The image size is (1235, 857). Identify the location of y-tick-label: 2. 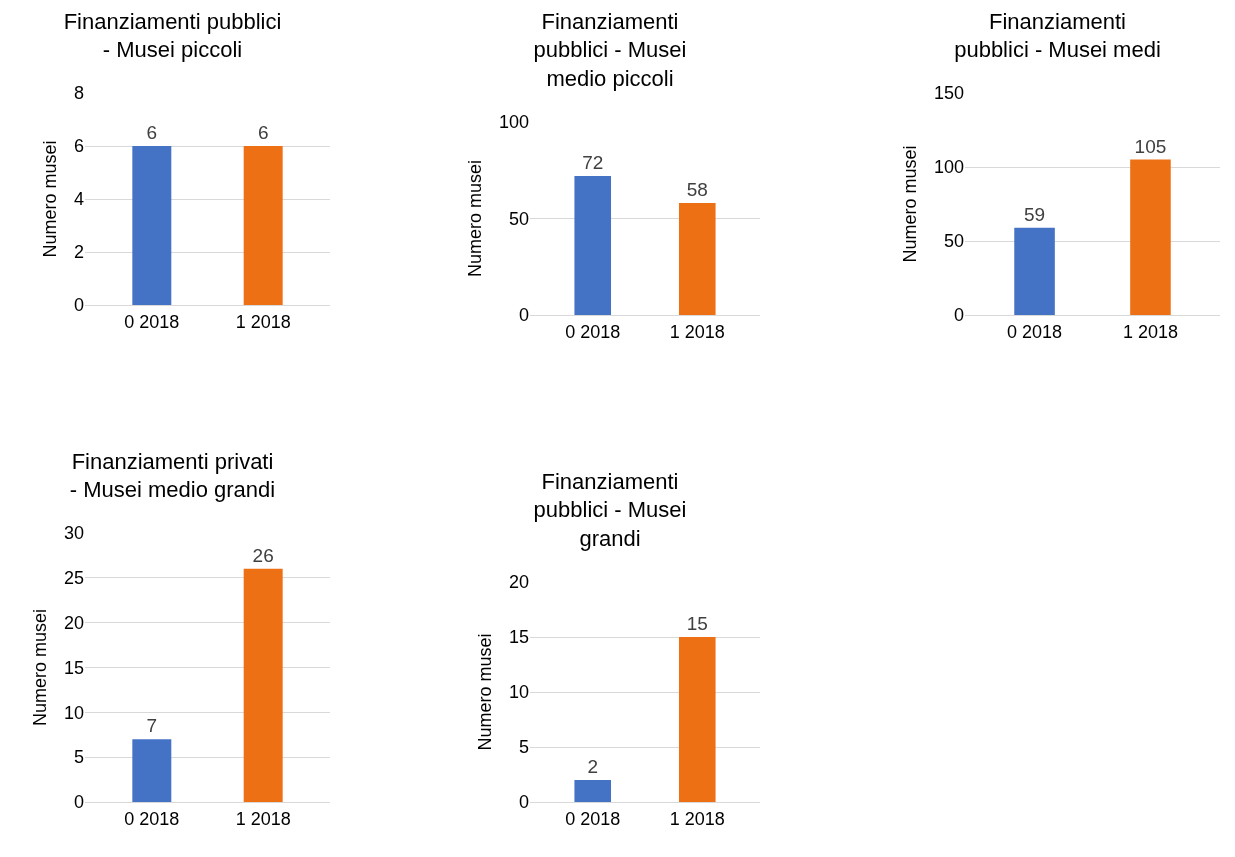
(78, 252).